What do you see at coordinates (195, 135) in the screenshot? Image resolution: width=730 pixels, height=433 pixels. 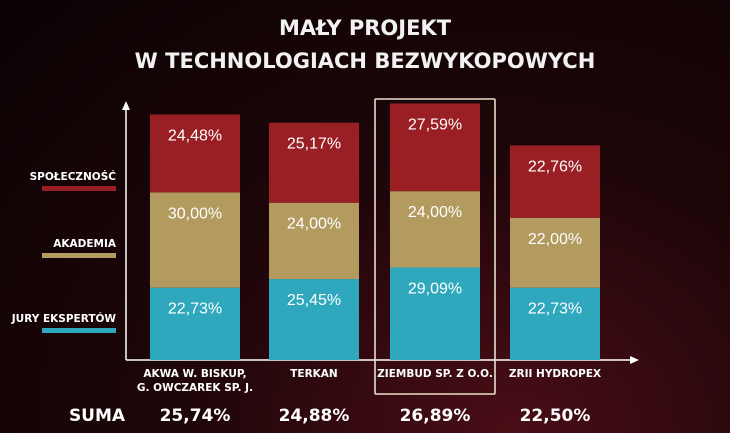 I see `bar-label-2-0: 24,48%` at bounding box center [195, 135].